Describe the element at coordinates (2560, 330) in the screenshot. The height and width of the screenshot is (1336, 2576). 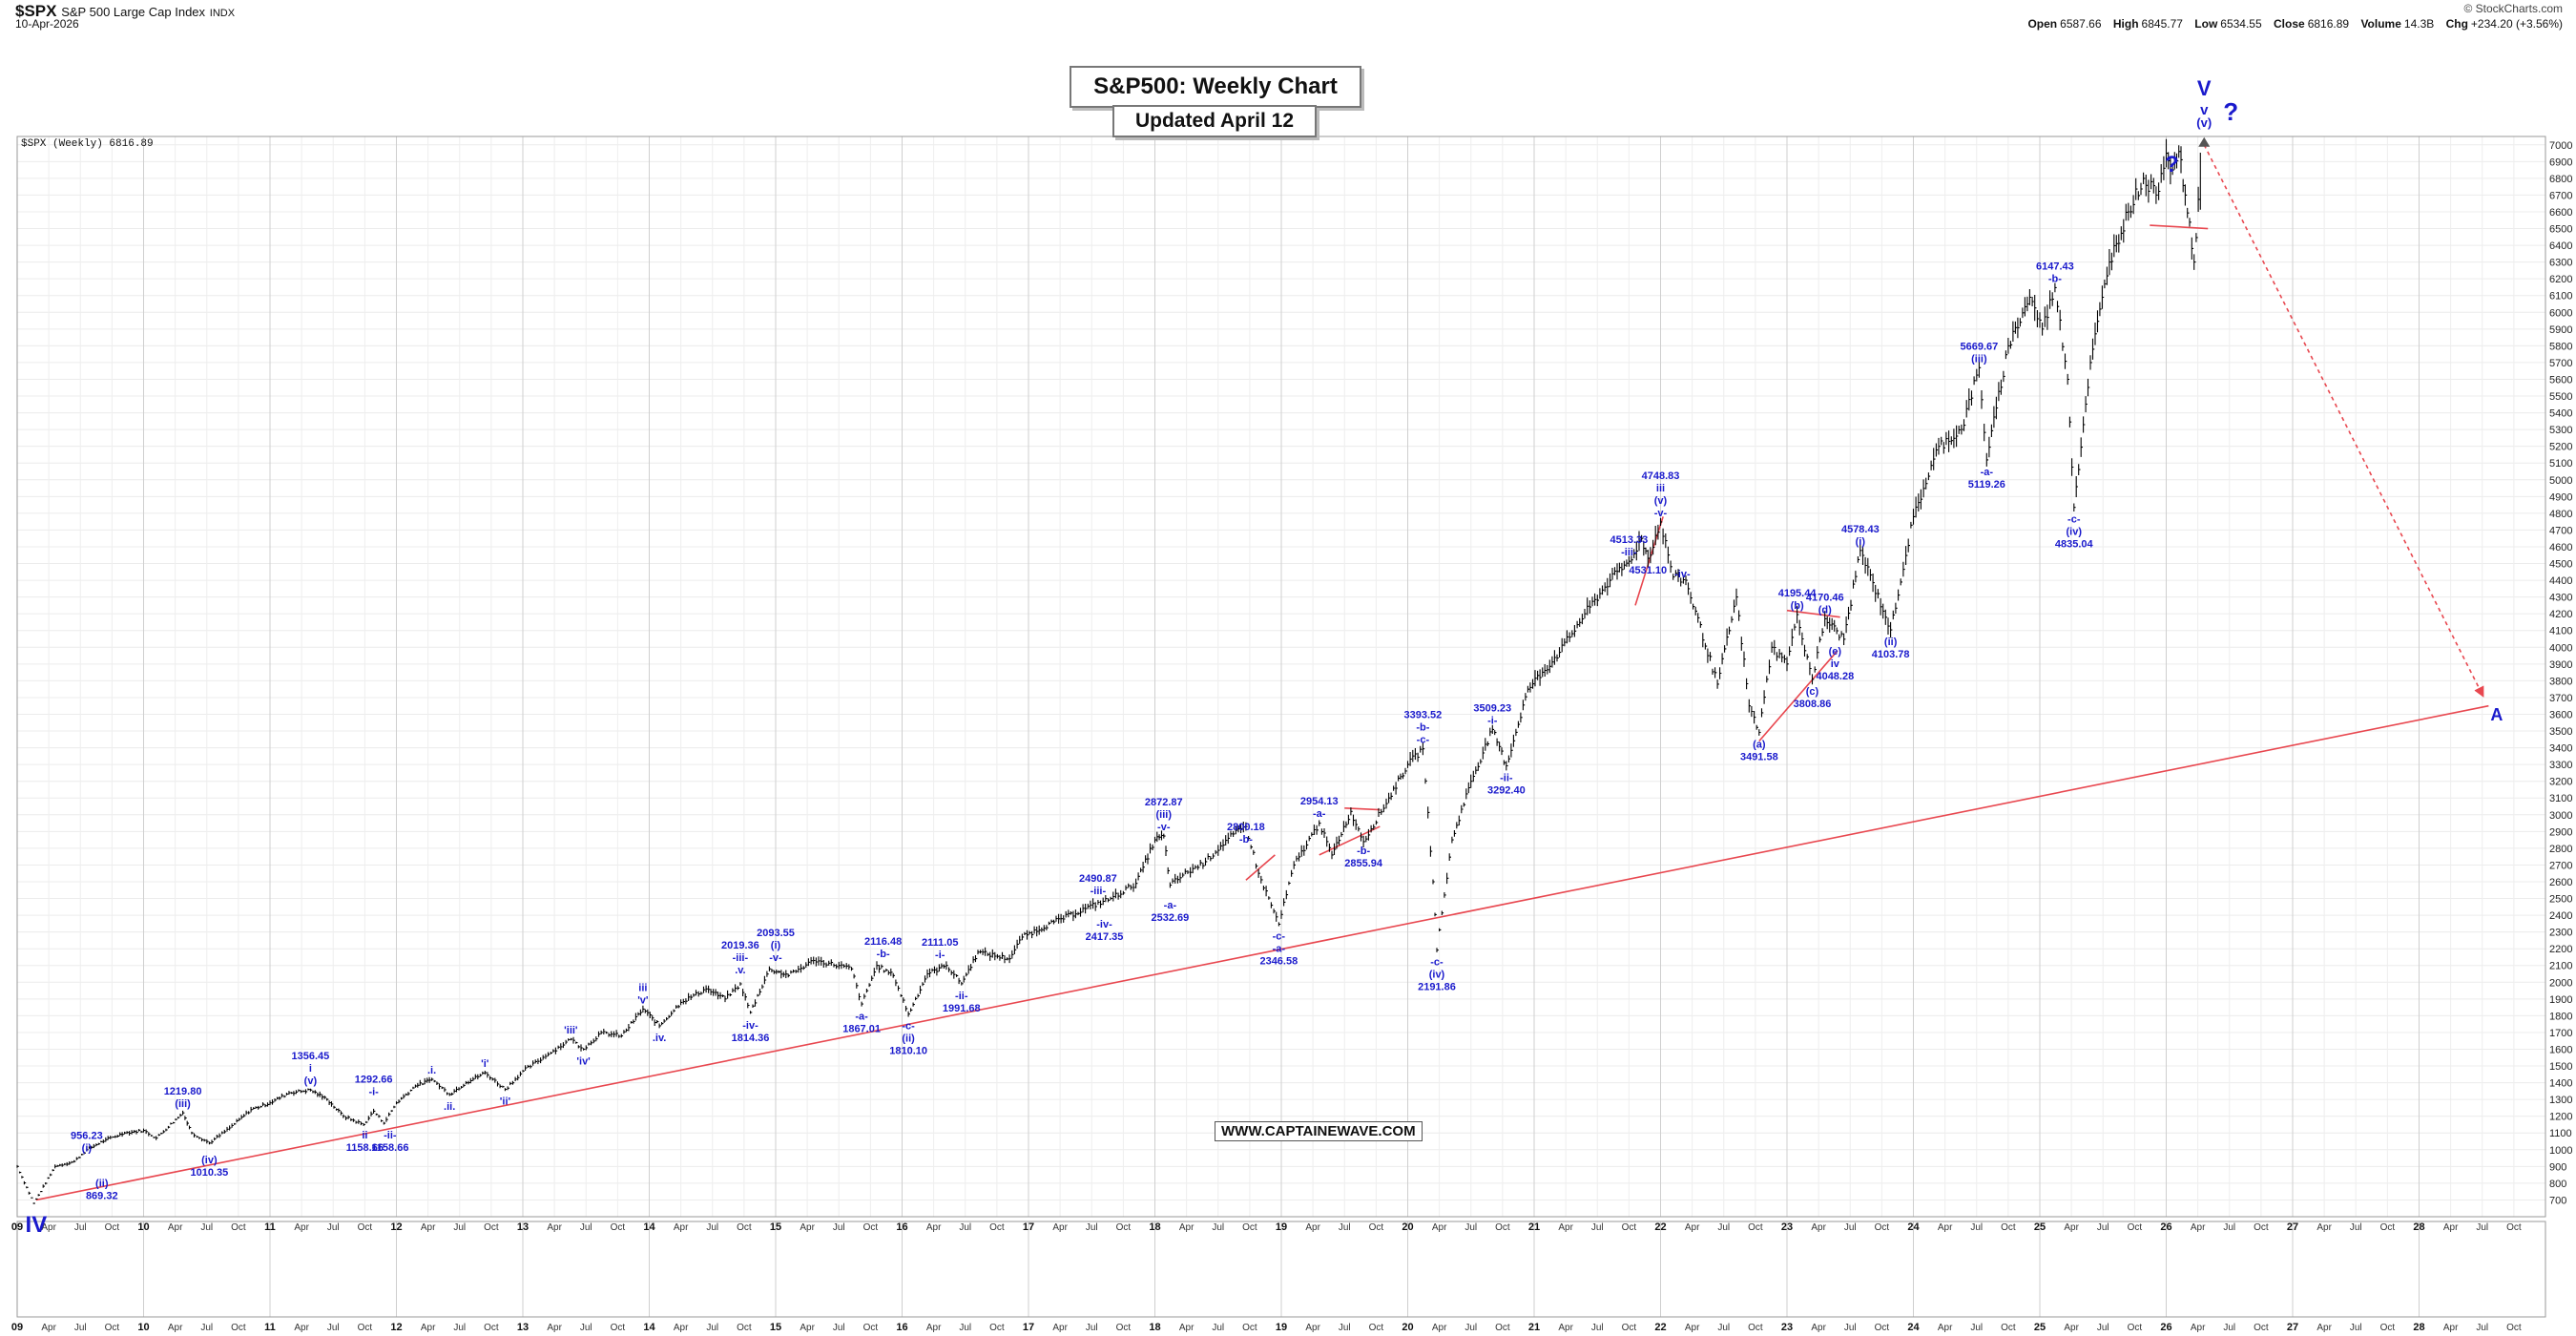
I see `y-tick-label: 5900` at that location.